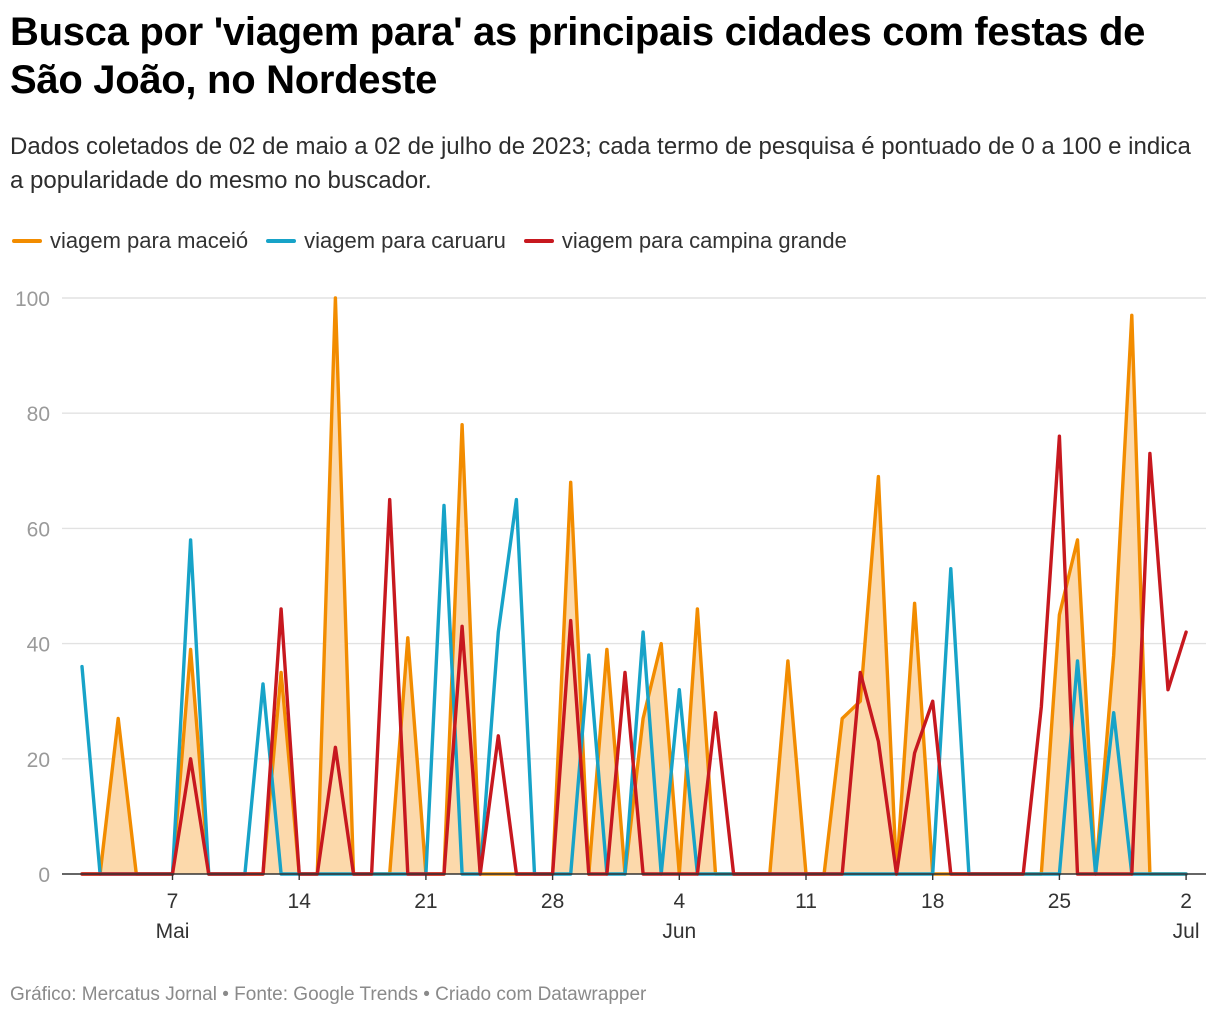 This screenshot has height=1020, width=1220. Describe the element at coordinates (704, 240) in the screenshot. I see `legend-label-campina-grande: viagem para campina grande` at that location.